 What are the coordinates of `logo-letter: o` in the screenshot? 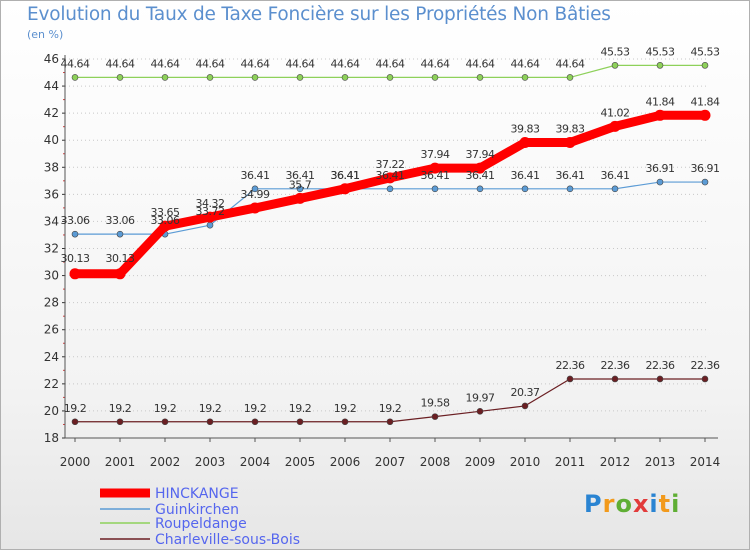 It's located at (624, 504).